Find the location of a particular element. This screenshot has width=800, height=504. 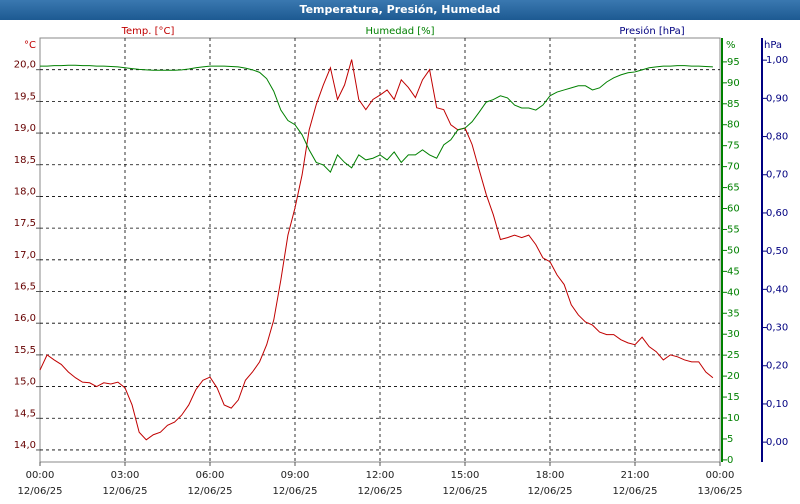

y3-tick-label: 0,40 is located at coordinates (777, 289).